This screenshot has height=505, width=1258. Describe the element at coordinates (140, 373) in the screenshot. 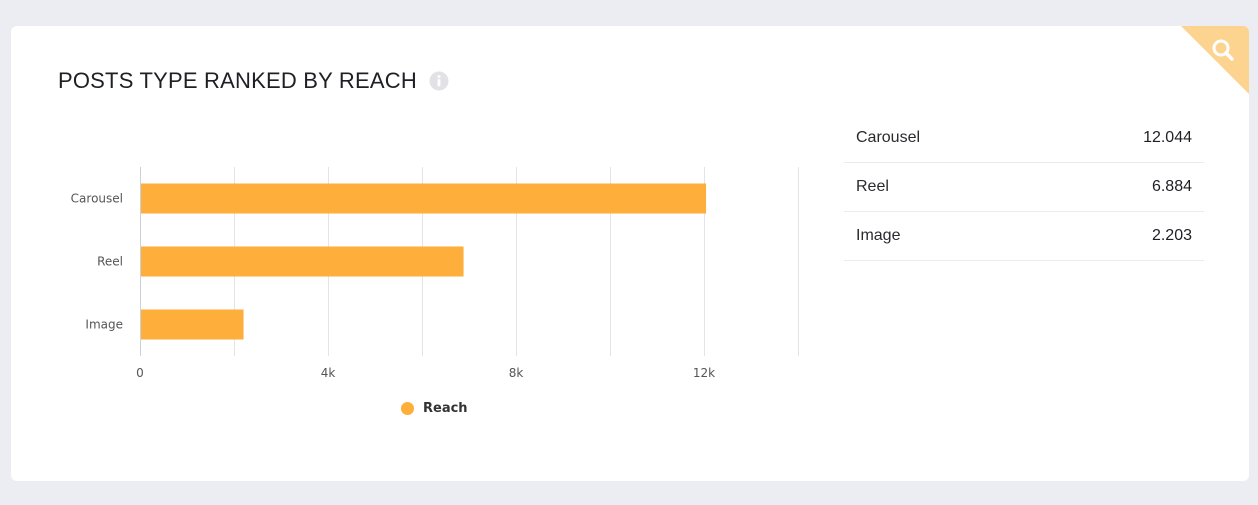

I see `x-tick-label: 0` at that location.